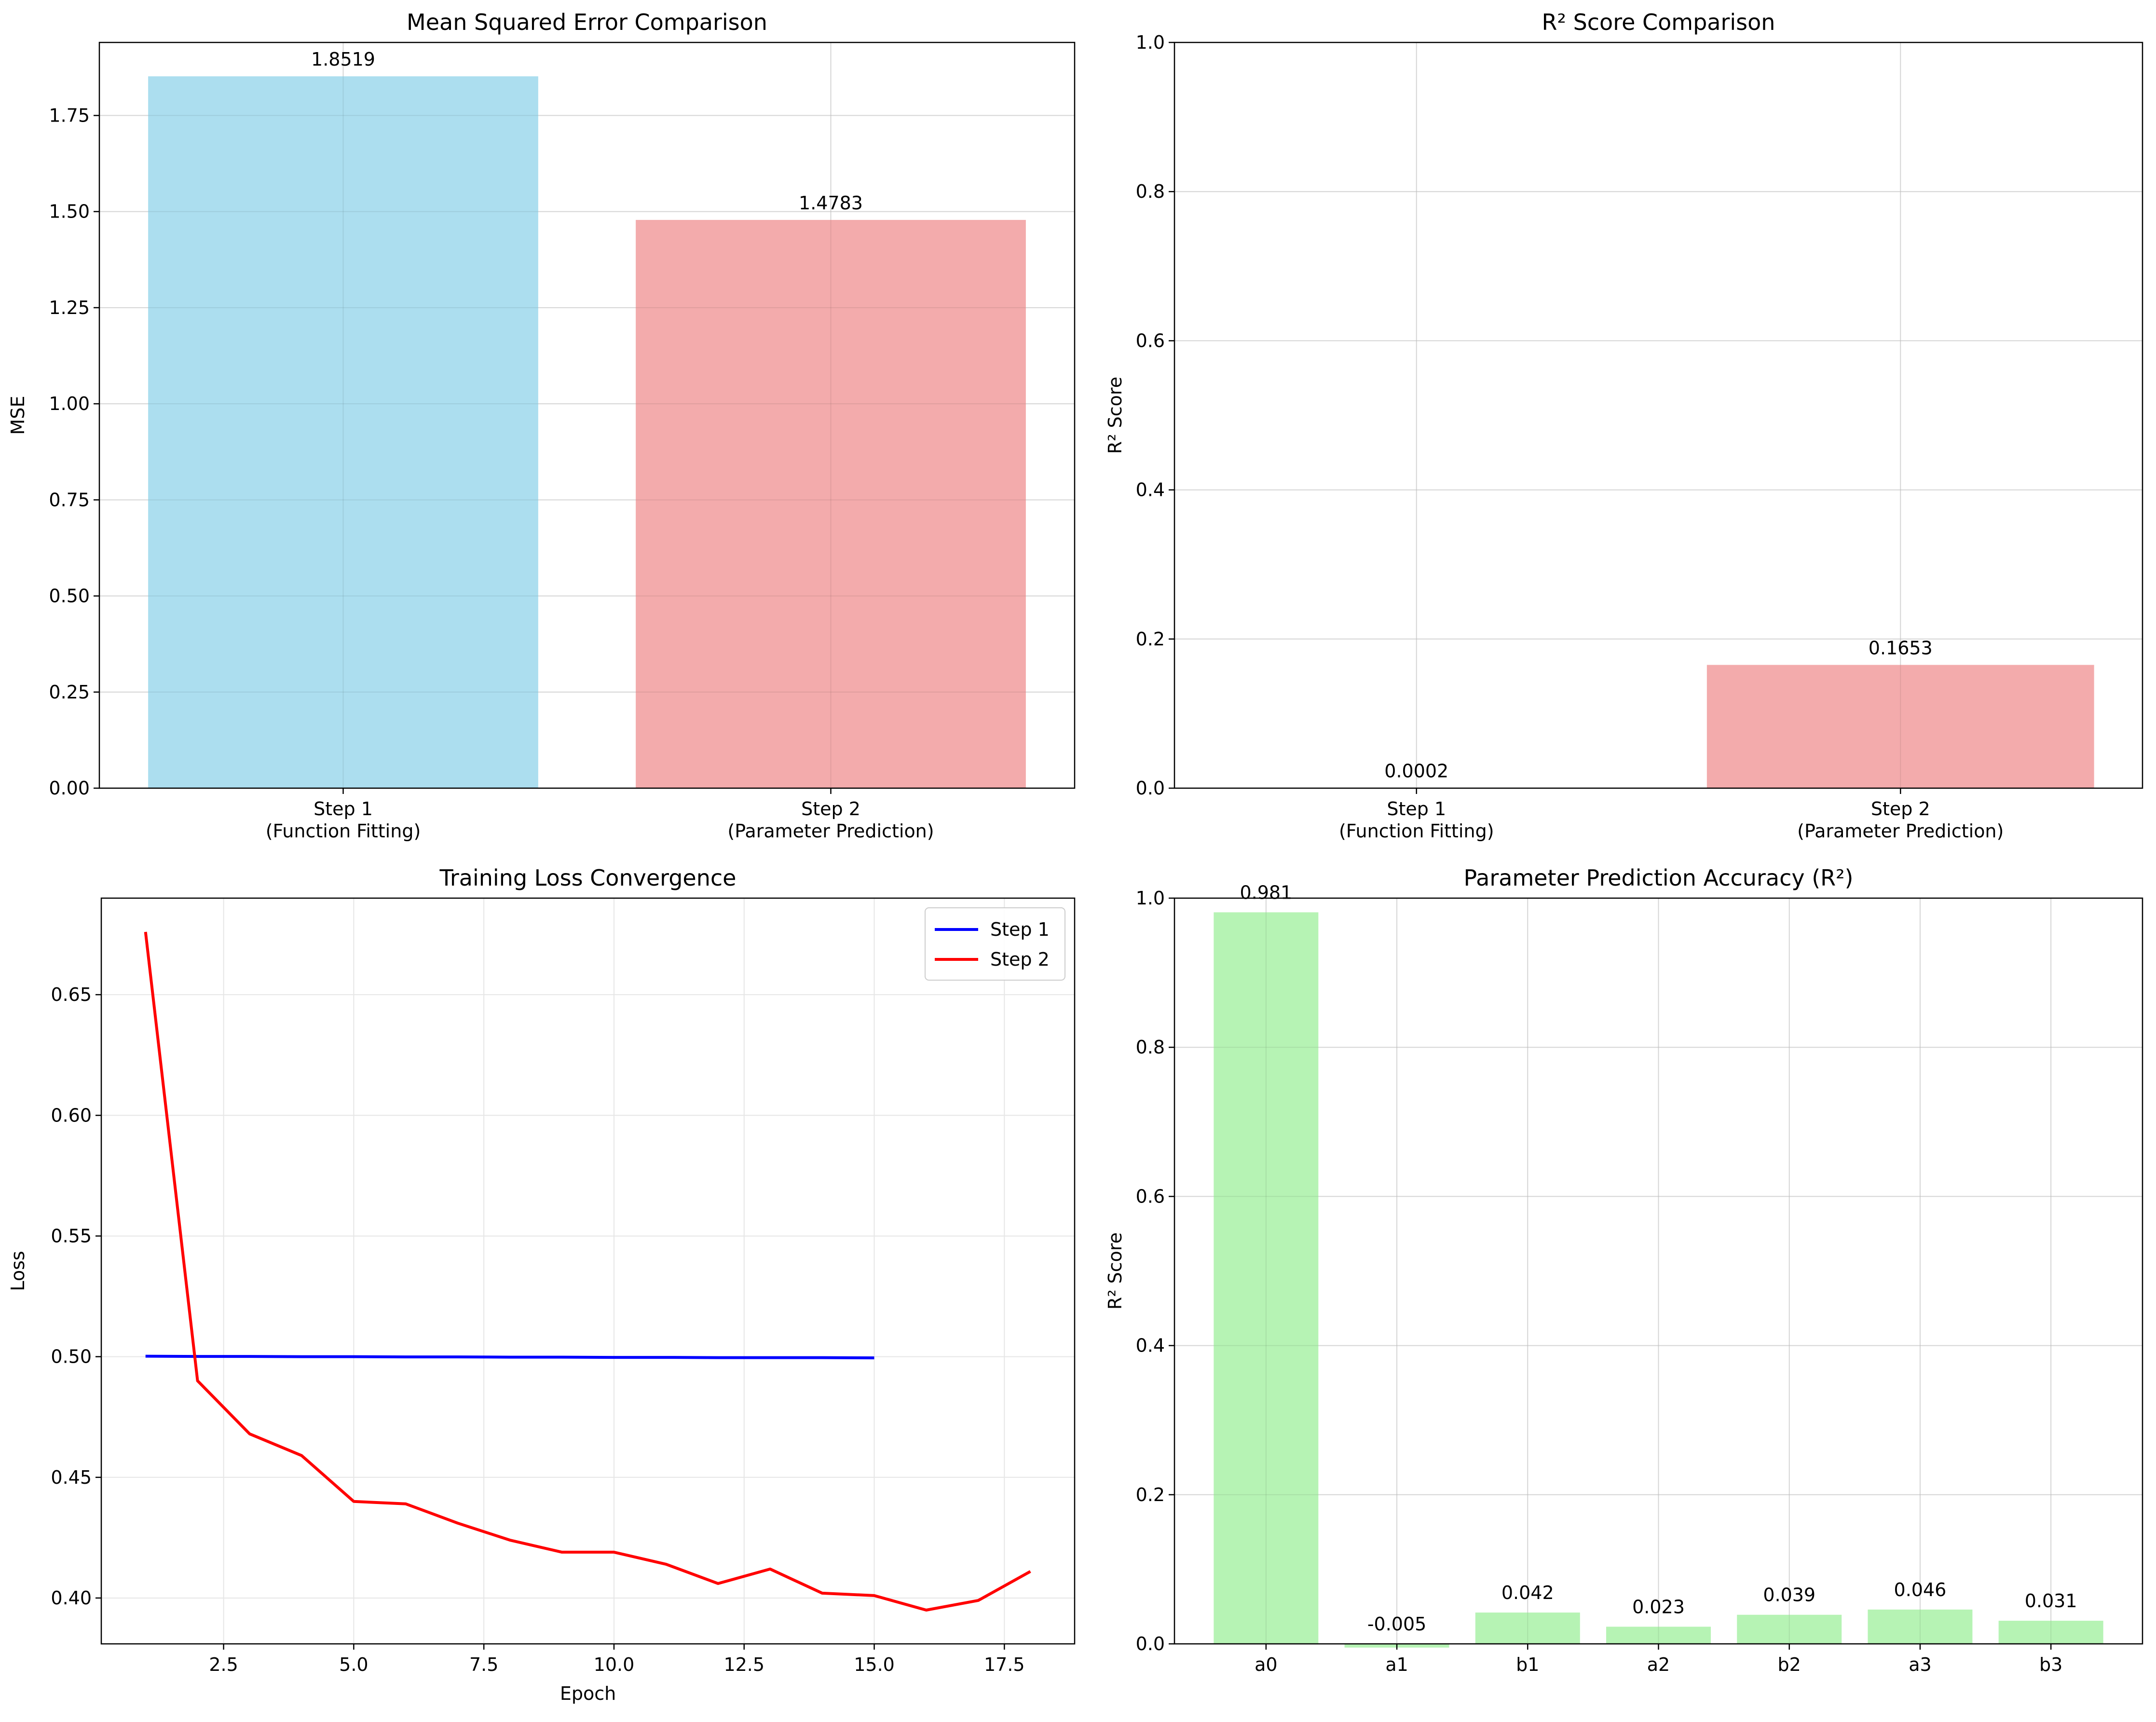 This screenshot has height=1722, width=2156. Describe the element at coordinates (1020, 929) in the screenshot. I see `loss-legend-label-0: Step 1` at that location.